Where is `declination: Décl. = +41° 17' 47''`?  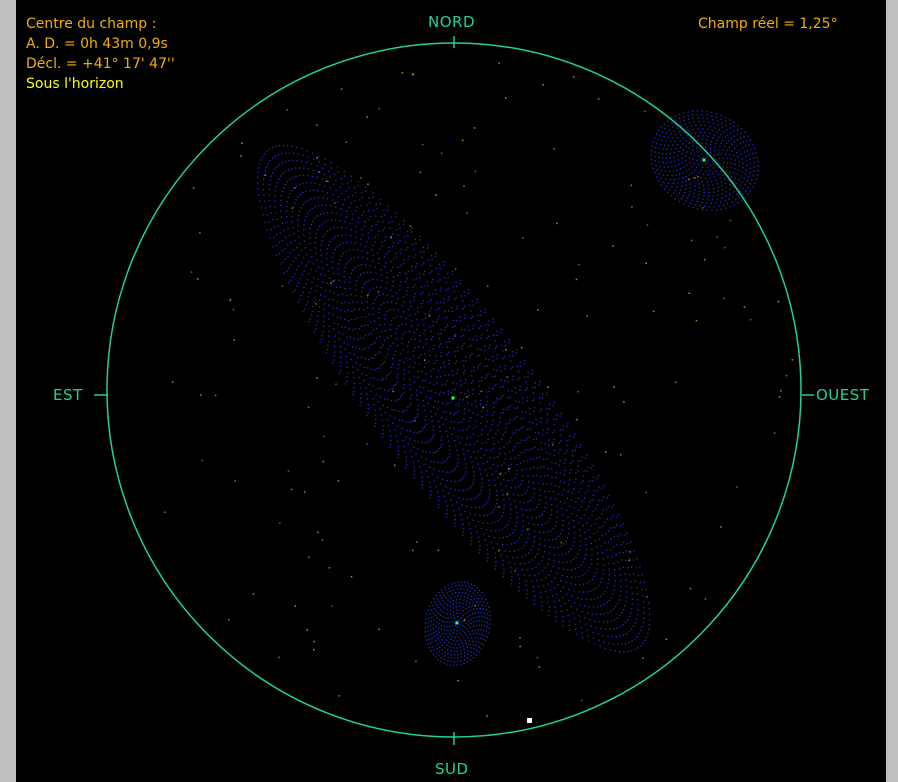 declination: Décl. = +41° 17' 47'' is located at coordinates (100, 64).